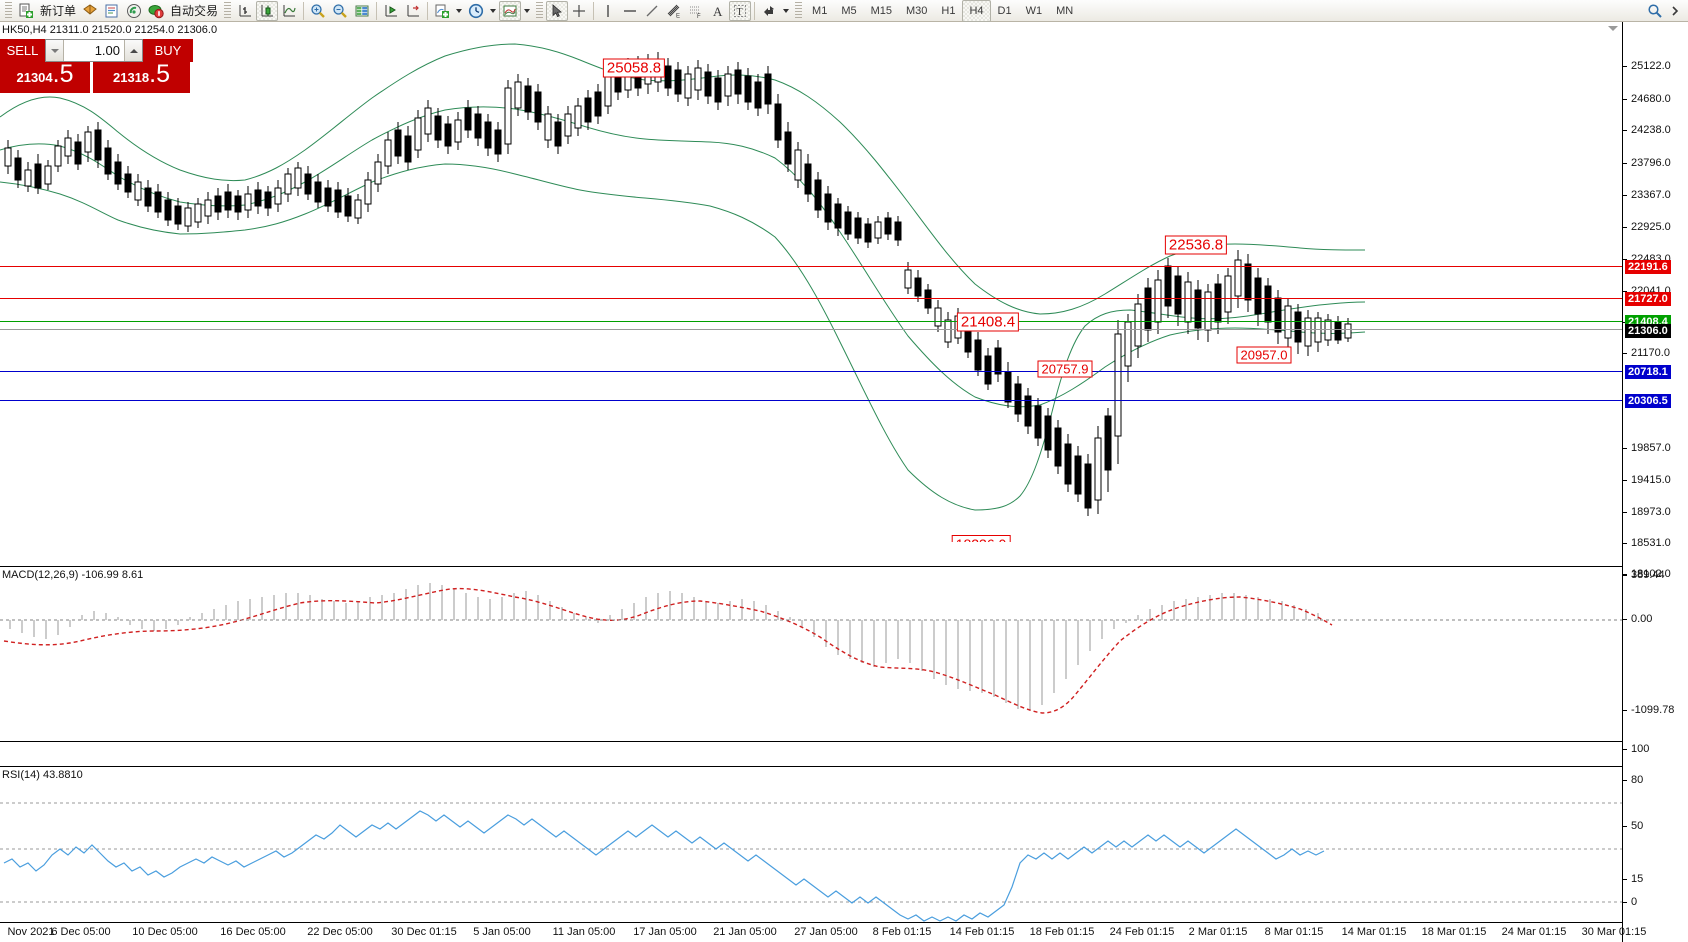  Describe the element at coordinates (22, 50) in the screenshot. I see `sell-button: SELL` at that location.